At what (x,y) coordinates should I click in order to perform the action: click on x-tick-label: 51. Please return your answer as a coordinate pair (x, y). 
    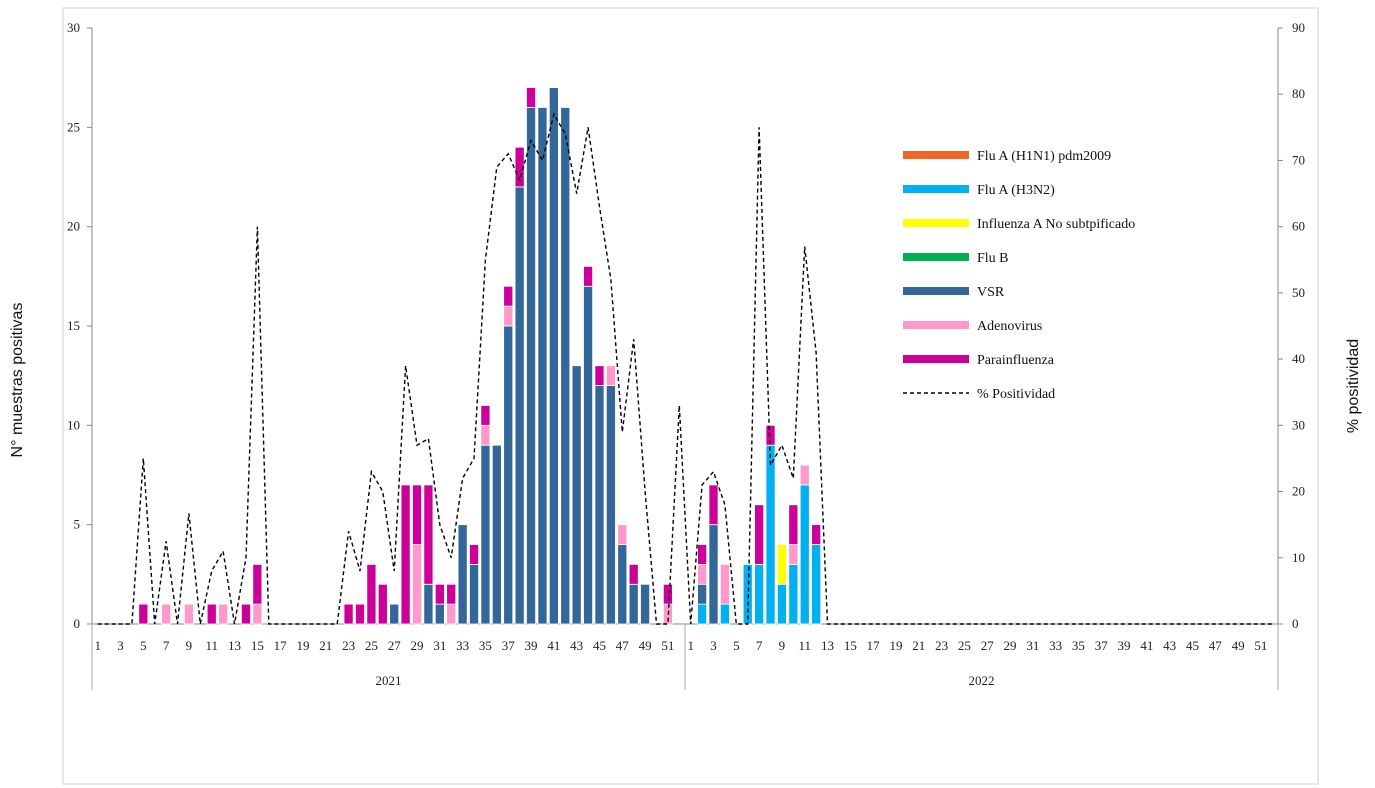
    Looking at the image, I should click on (667, 645).